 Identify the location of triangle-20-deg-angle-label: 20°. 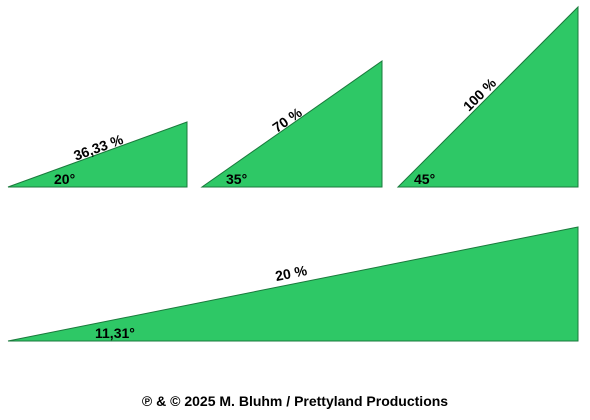
(64, 179).